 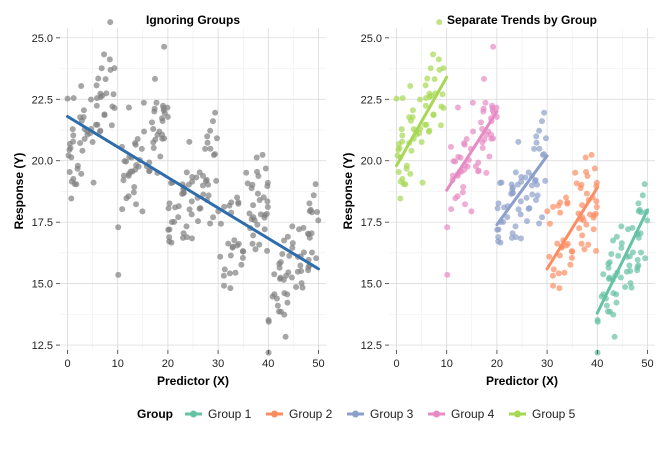 What do you see at coordinates (547, 364) in the screenshot?
I see `x-tick-label: 30` at bounding box center [547, 364].